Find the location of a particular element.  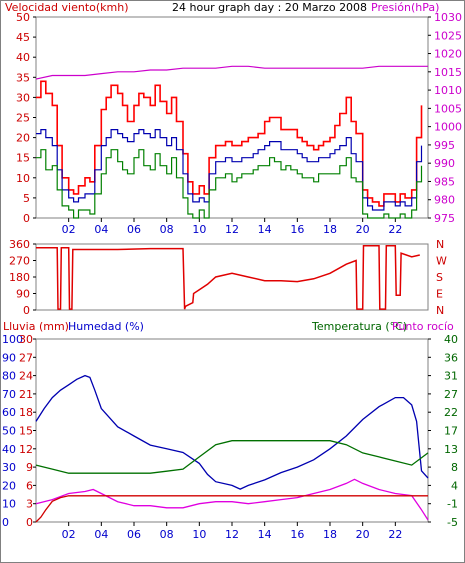

direction-y-tick-label: 0 is located at coordinates (26, 310).